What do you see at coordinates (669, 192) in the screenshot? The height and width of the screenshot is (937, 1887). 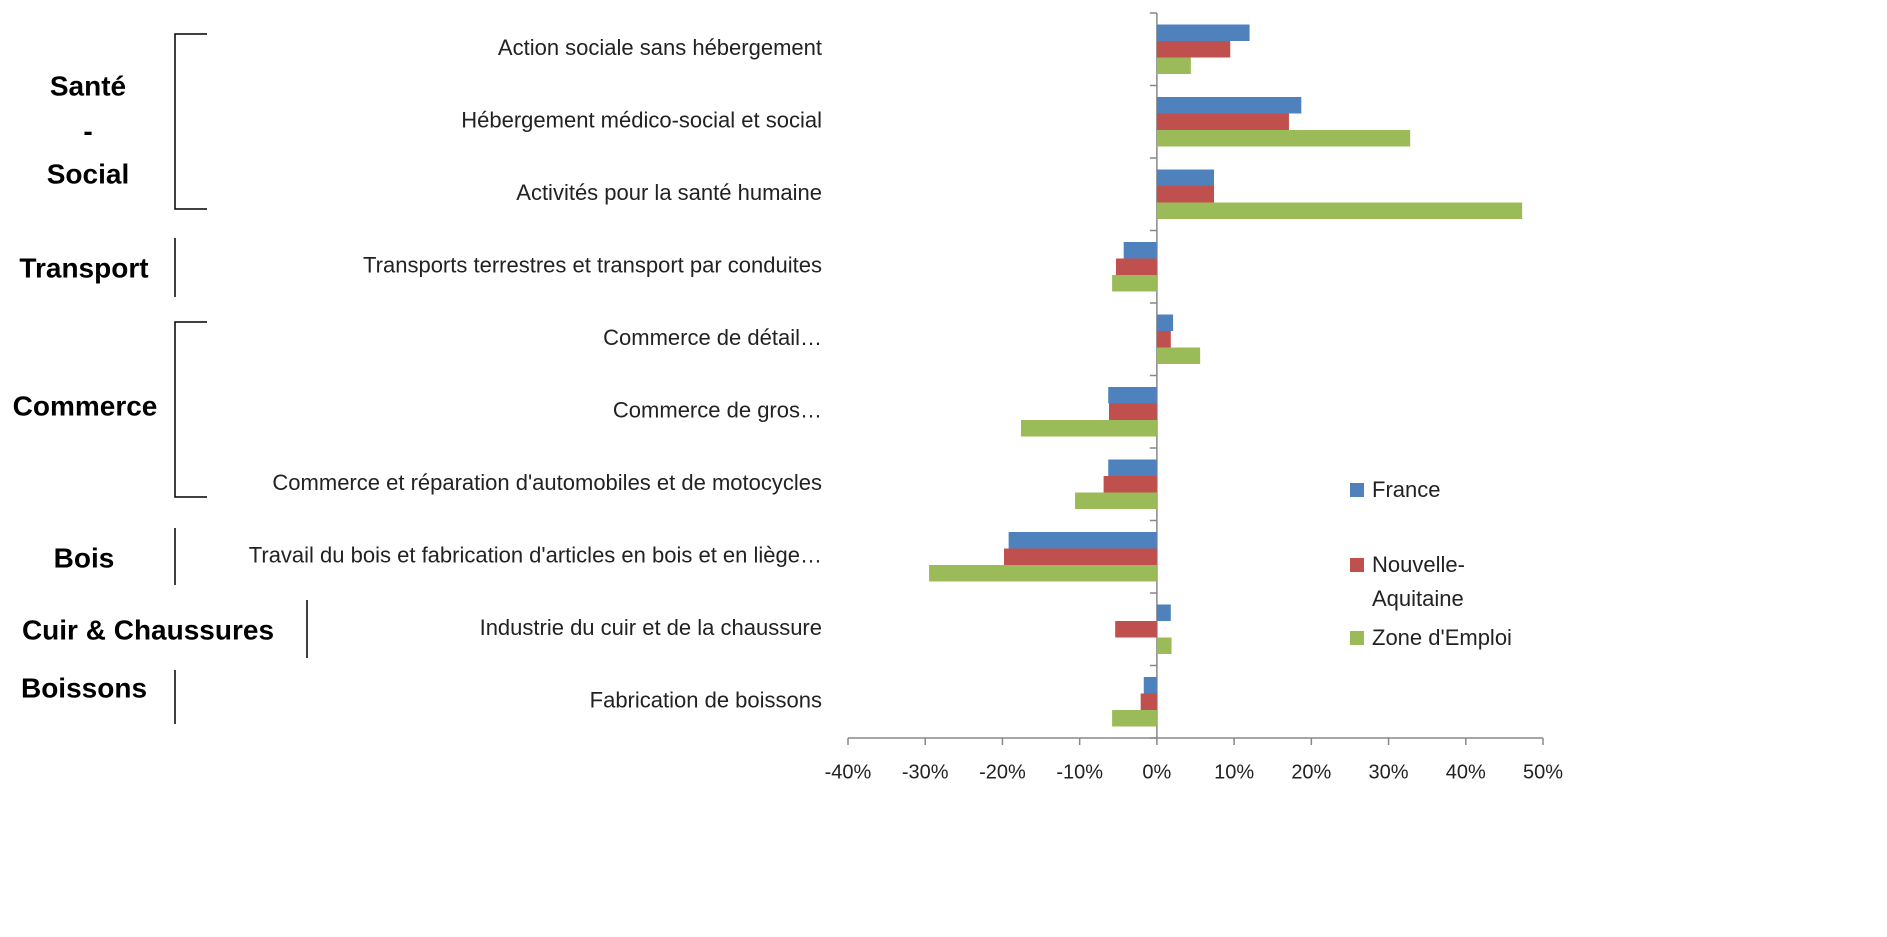 I see `y-tick-label: Activités pour la santé humaine` at bounding box center [669, 192].